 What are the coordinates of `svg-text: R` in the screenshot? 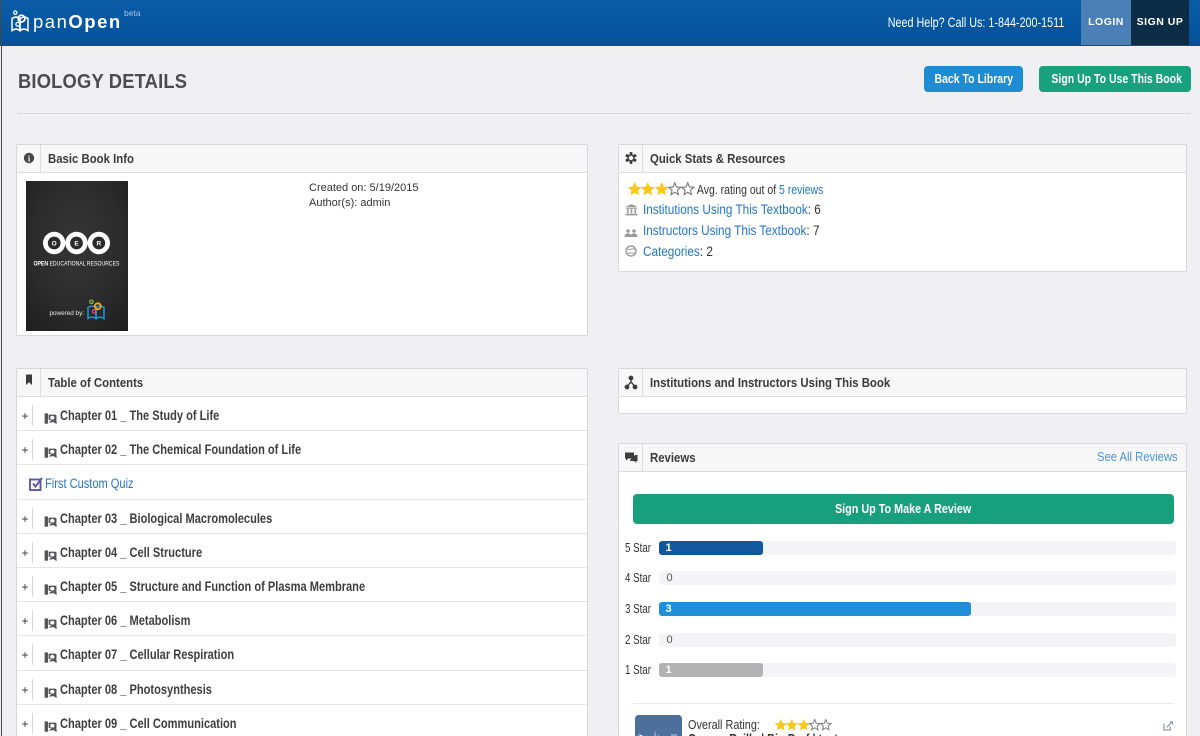 It's located at (98, 244).